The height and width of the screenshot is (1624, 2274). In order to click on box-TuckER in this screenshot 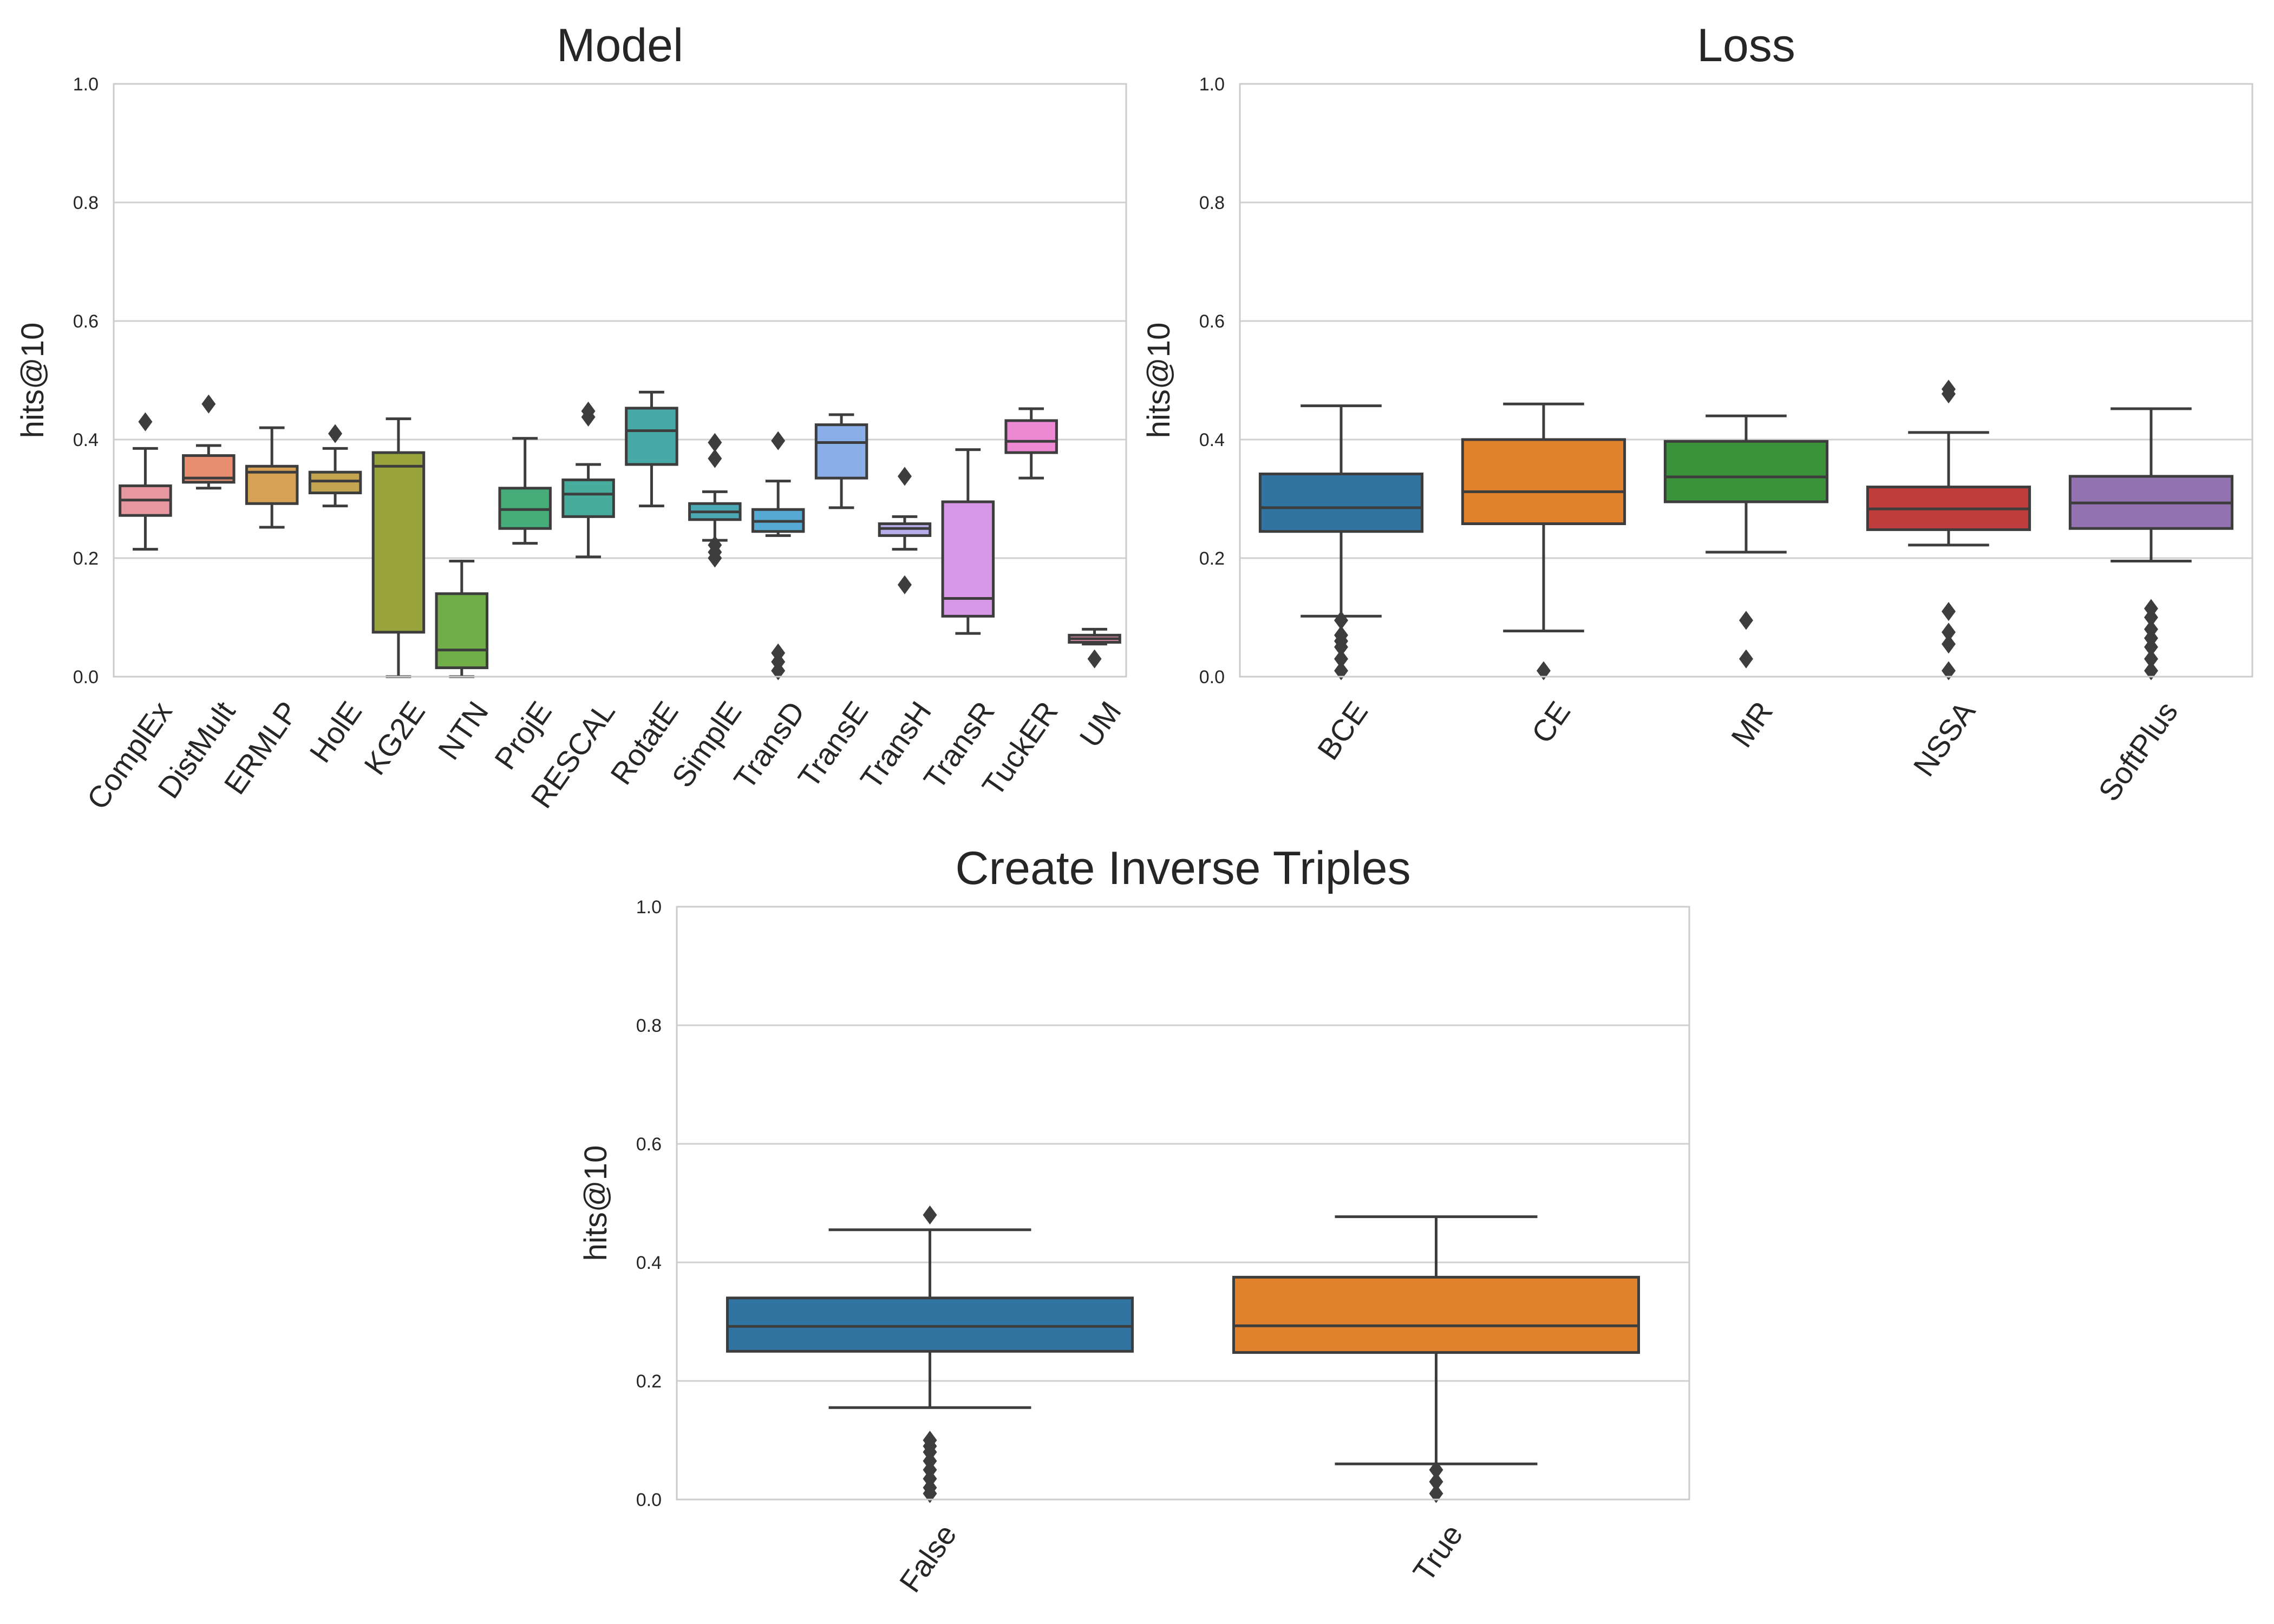, I will do `click(1031, 443)`.